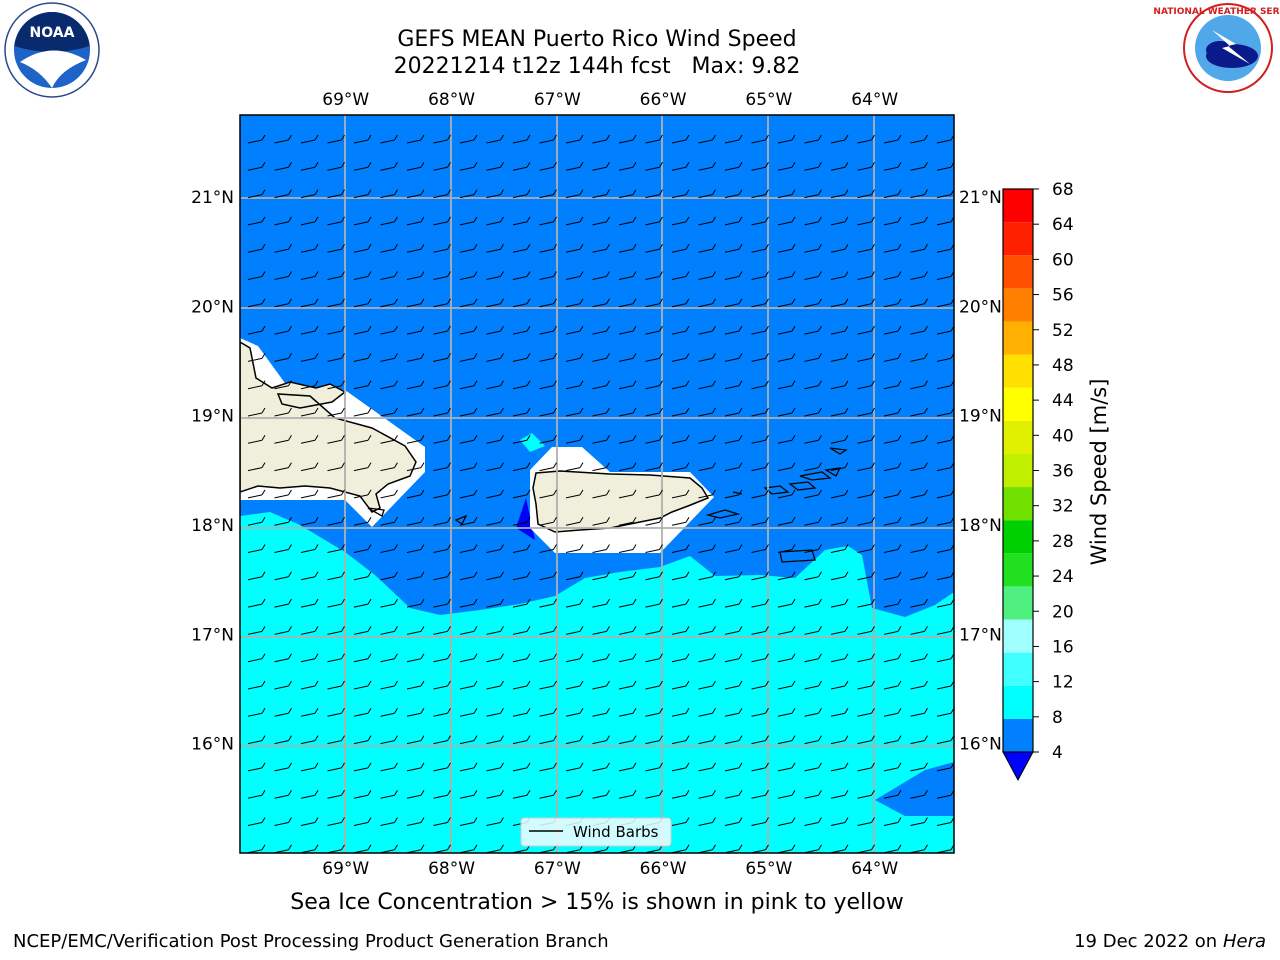 This screenshot has width=1280, height=960. Describe the element at coordinates (1099, 472) in the screenshot. I see `colorbar-label: Wind Speed [m/s]` at that location.